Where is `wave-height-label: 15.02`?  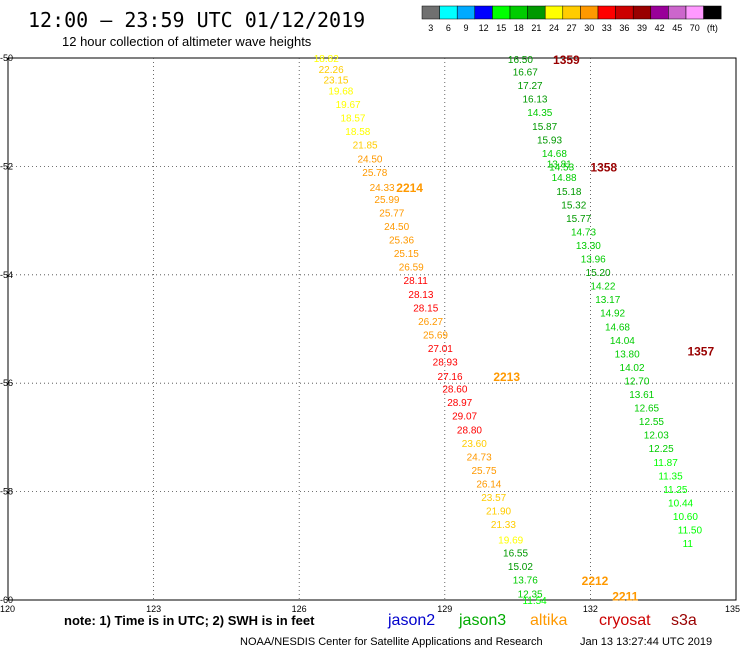
wave-height-label: 15.02 is located at coordinates (520, 567).